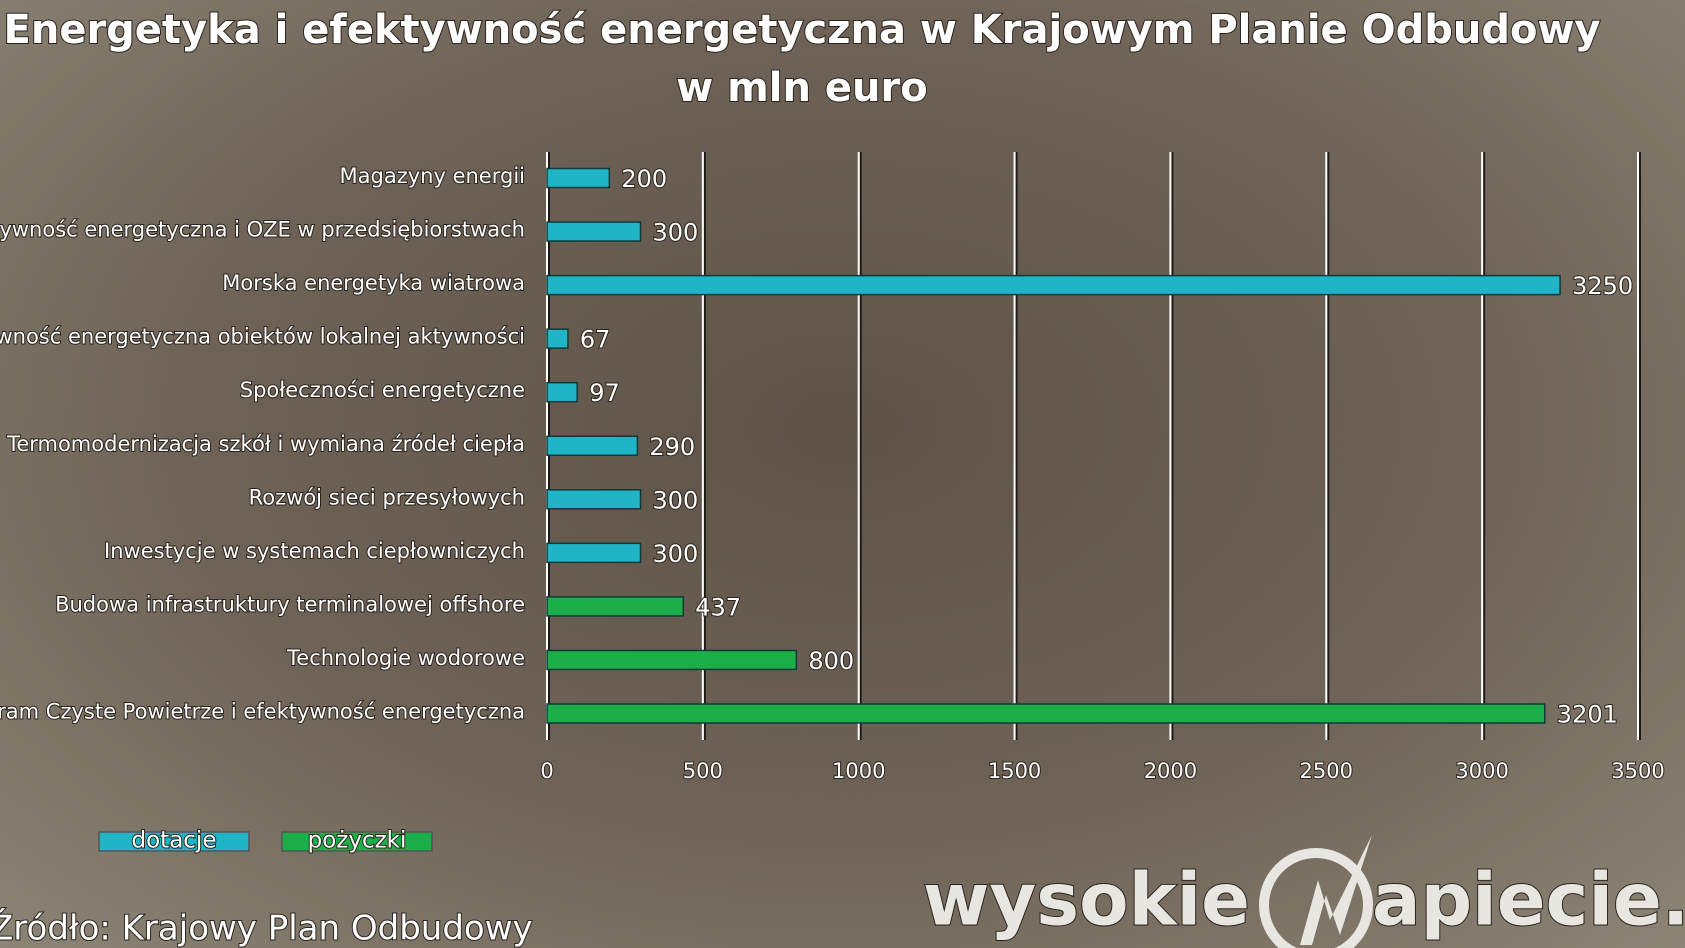  Describe the element at coordinates (1481, 771) in the screenshot. I see `x-tick-label: 3000` at that location.